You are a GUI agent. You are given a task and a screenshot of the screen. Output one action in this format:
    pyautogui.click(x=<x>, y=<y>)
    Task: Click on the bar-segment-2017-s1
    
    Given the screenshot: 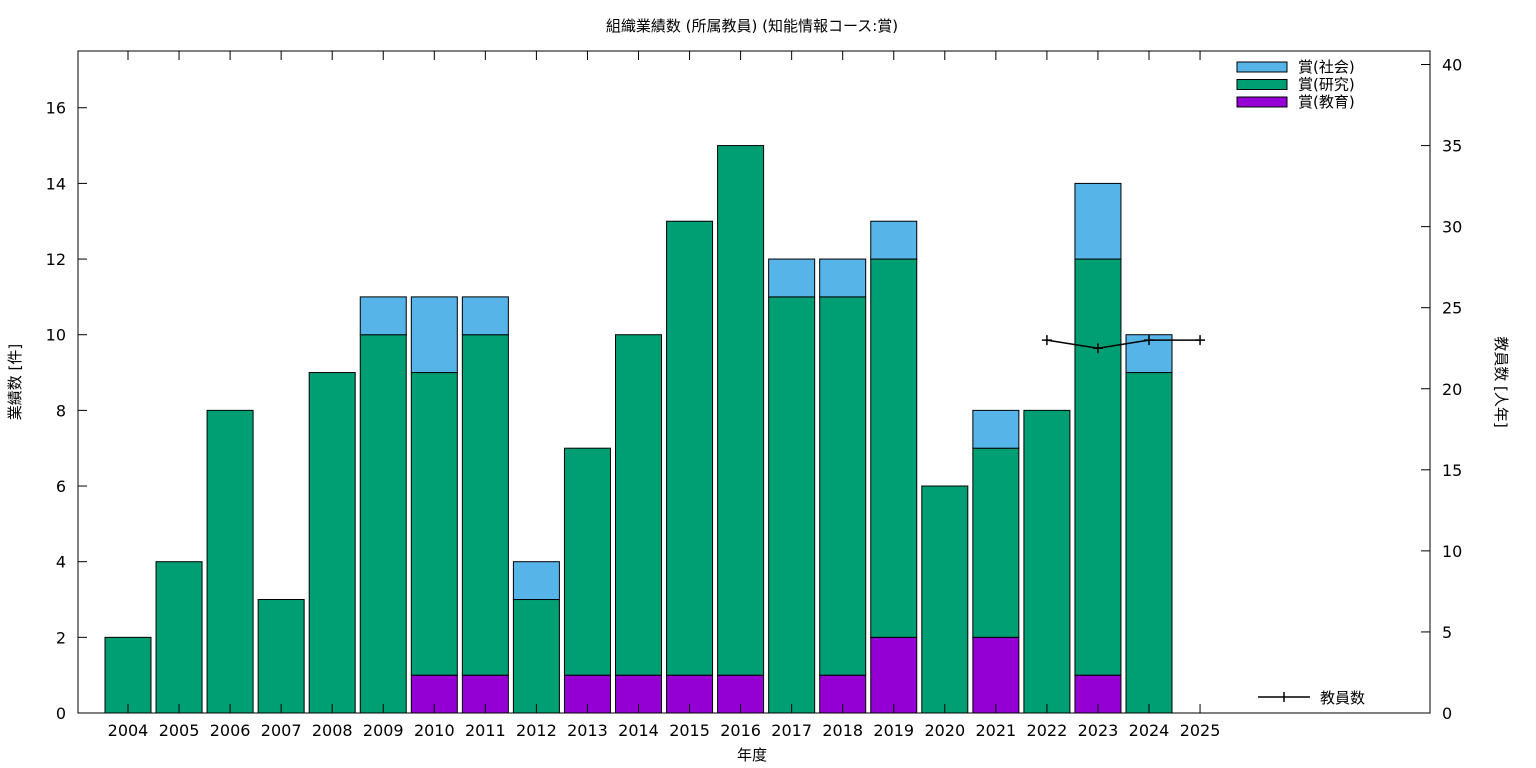 What is the action you would take?
    pyautogui.click(x=792, y=505)
    